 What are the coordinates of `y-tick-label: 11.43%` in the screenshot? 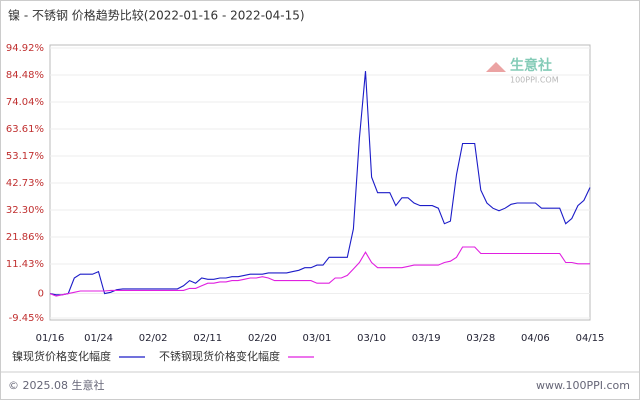 It's located at (25, 264).